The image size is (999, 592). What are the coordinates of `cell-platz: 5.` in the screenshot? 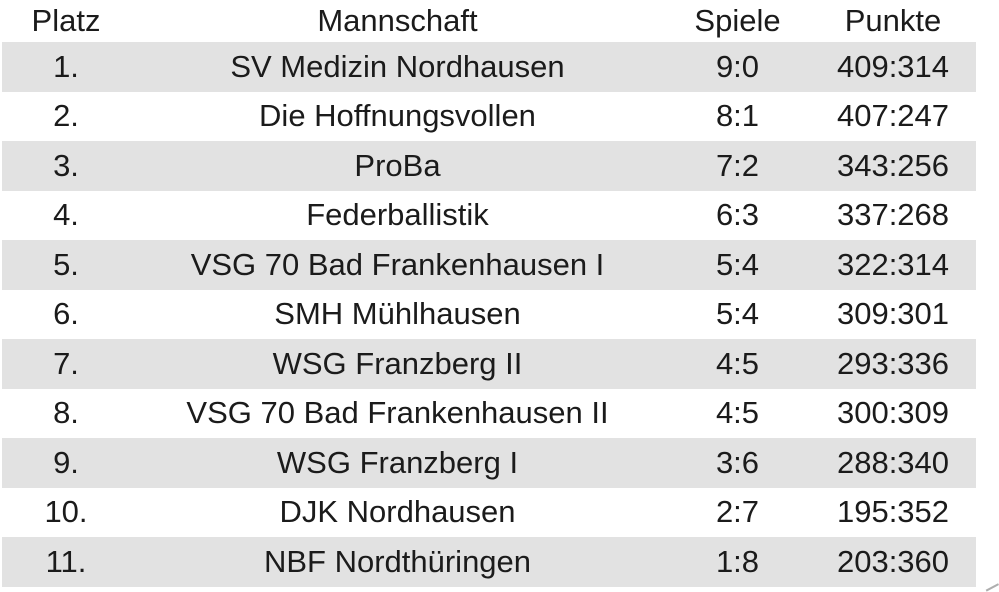 It's located at (66, 264).